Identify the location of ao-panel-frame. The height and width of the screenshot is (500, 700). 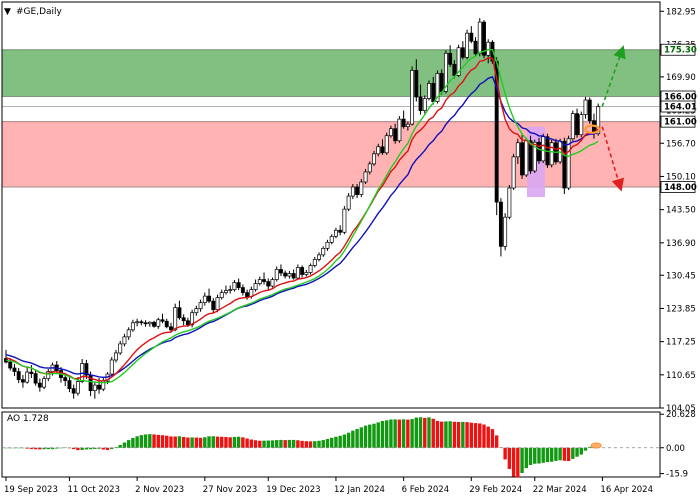
(331, 444).